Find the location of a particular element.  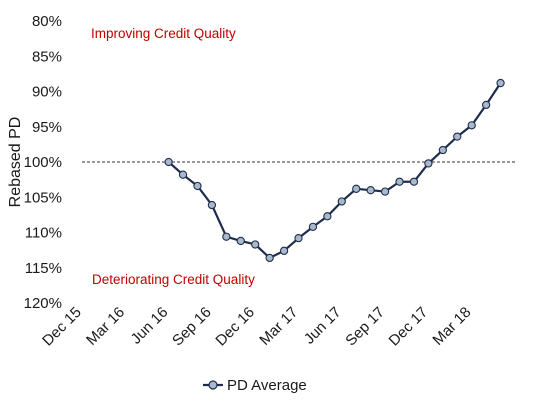

x-tick-label: Sep 17 is located at coordinates (365, 327).